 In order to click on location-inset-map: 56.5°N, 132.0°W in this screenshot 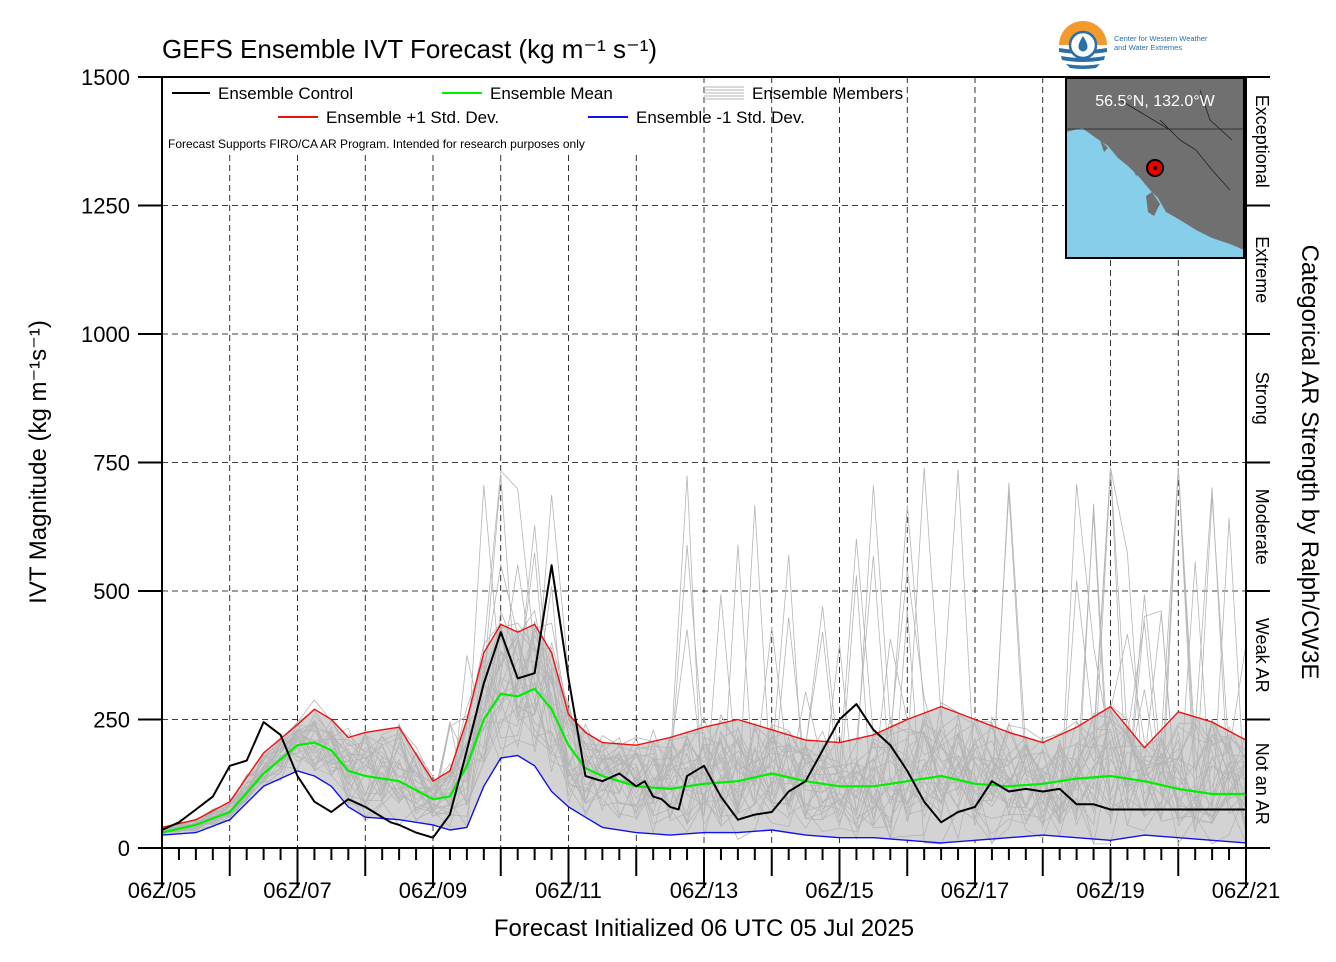, I will do `click(1155, 168)`.